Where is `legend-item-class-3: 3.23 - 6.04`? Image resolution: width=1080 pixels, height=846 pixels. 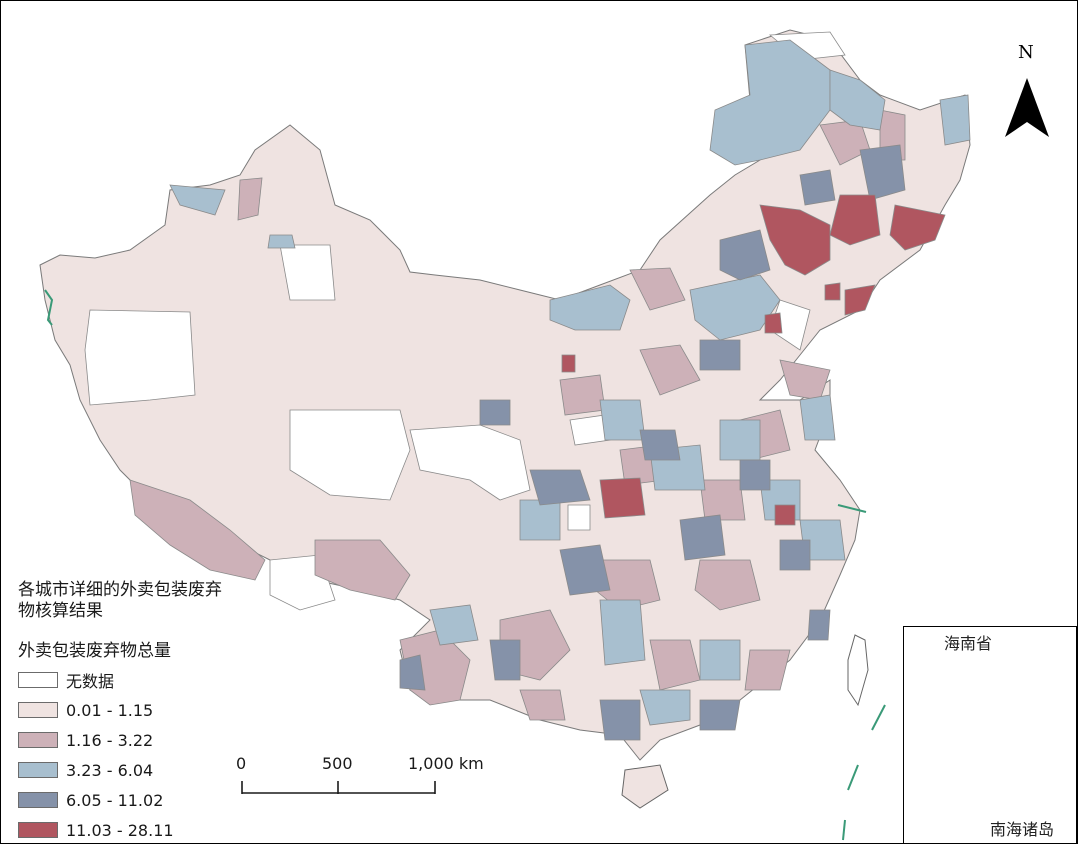 legend-item-class-3: 3.23 - 6.04 is located at coordinates (123, 770).